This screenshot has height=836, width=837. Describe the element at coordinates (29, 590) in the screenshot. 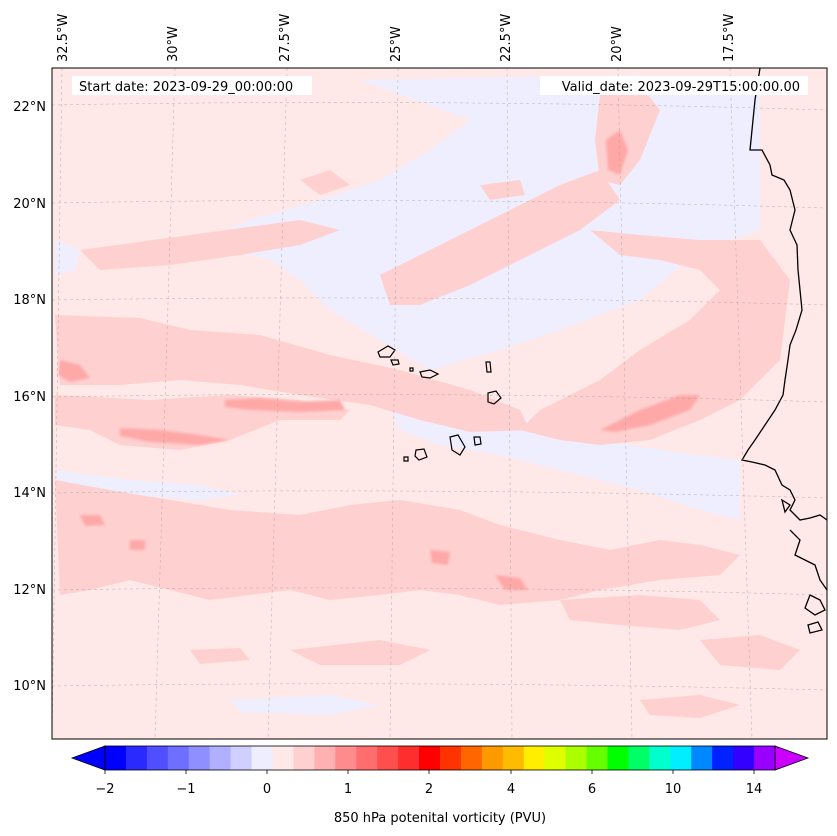

I see `lat-label: 12°N` at that location.